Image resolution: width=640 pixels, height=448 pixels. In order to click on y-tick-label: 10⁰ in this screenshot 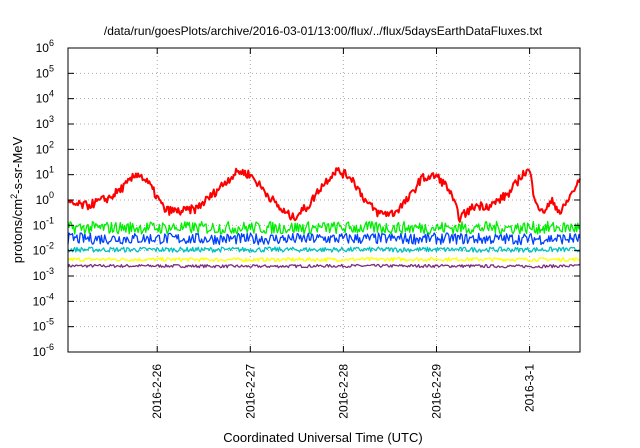, I will do `click(45, 198)`.